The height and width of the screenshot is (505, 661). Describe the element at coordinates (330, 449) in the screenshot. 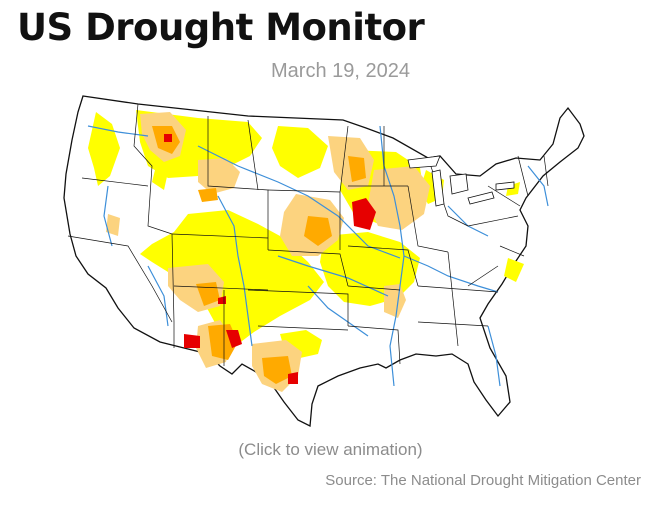

I see `view-animation-link: (Click to view animation)` at that location.